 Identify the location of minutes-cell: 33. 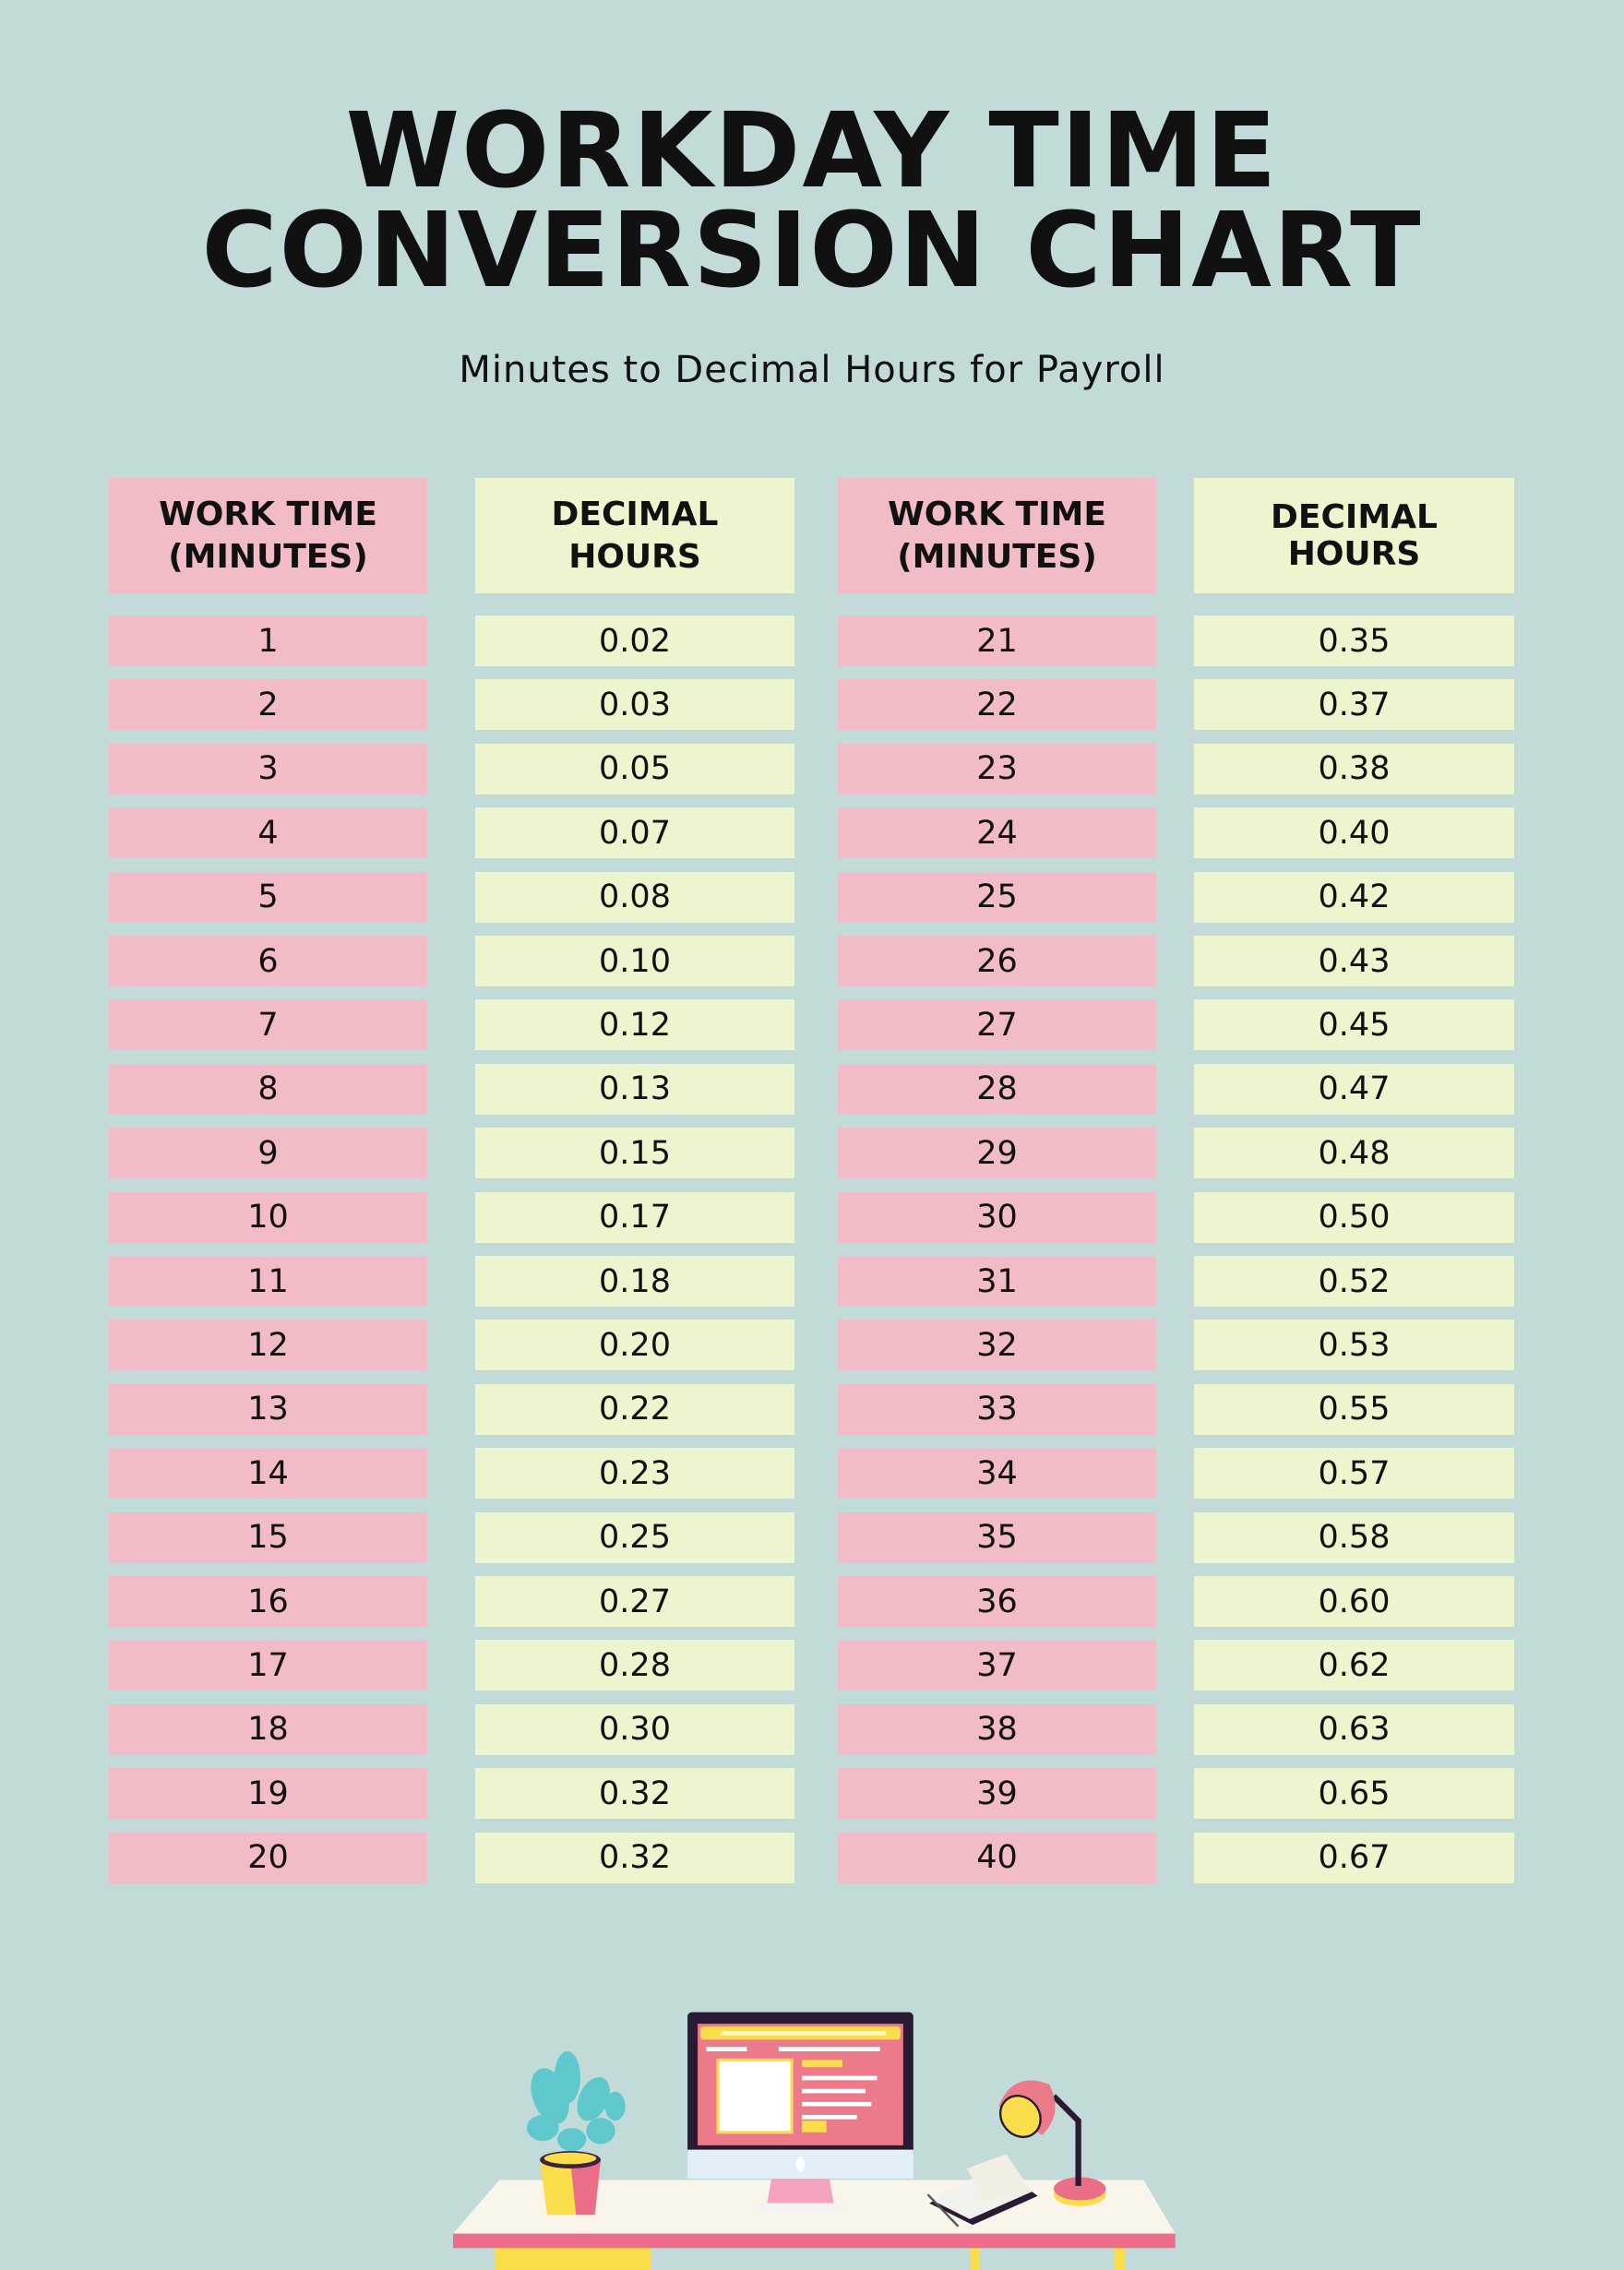
(997, 1409).